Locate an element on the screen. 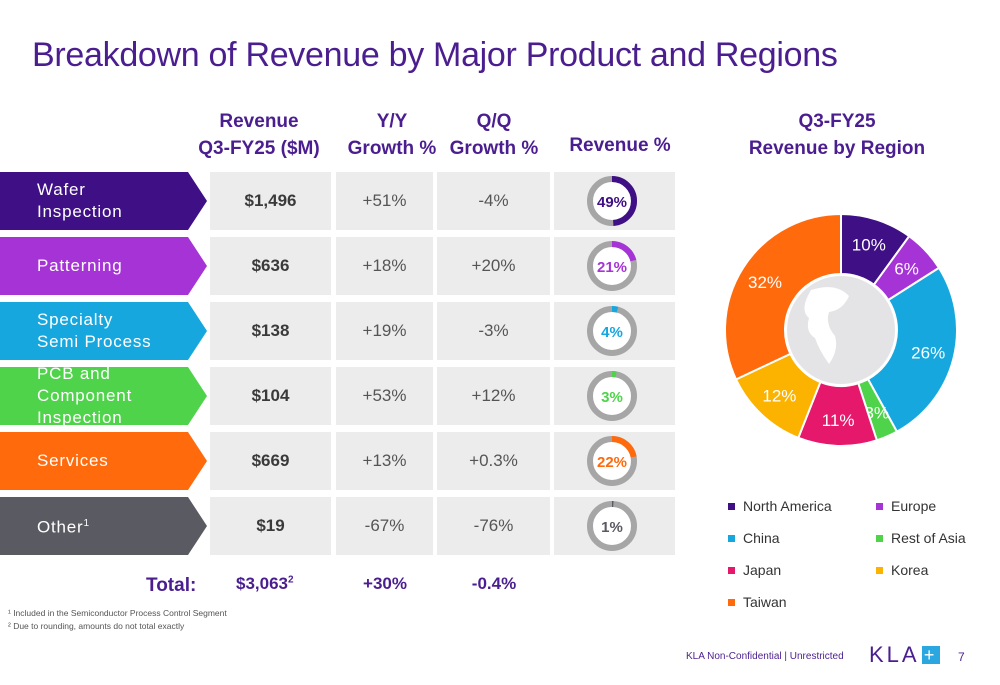  region-slice-label: 26% is located at coordinates (928, 352).